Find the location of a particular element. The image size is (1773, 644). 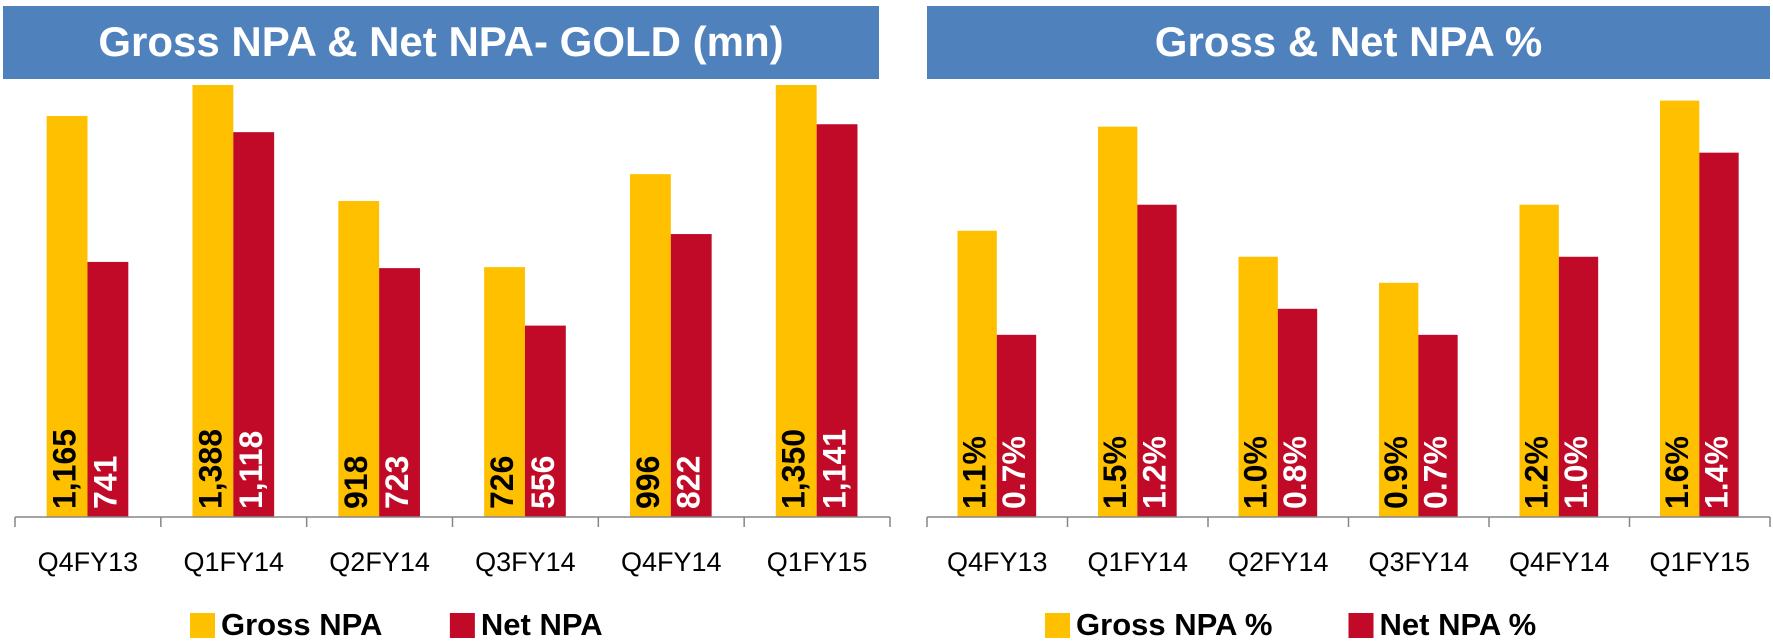

chart-title: Gross NPA & Net NPA- GOLD (mn) is located at coordinates (440, 41).